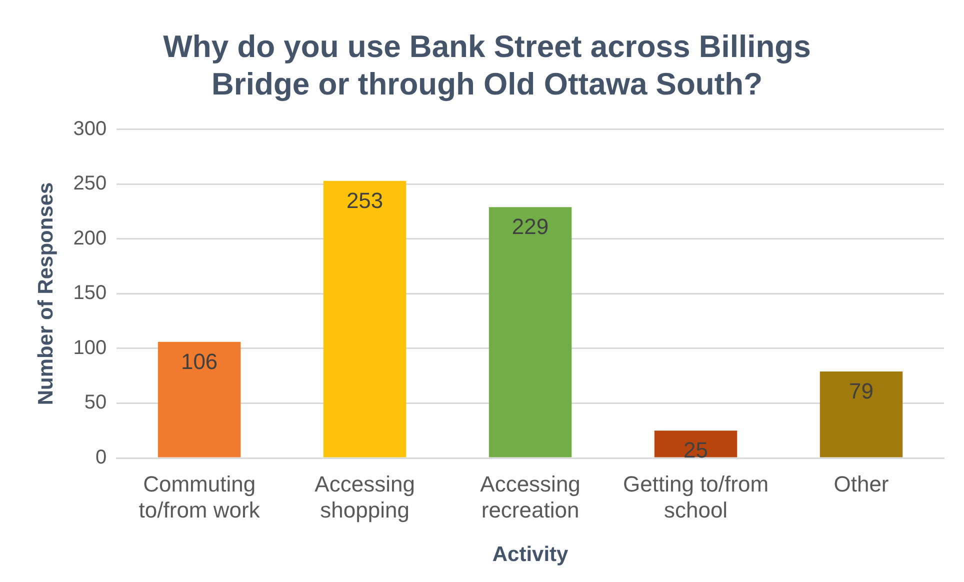 The height and width of the screenshot is (582, 964). What do you see at coordinates (90, 183) in the screenshot?
I see `y-tick-label: 250` at bounding box center [90, 183].